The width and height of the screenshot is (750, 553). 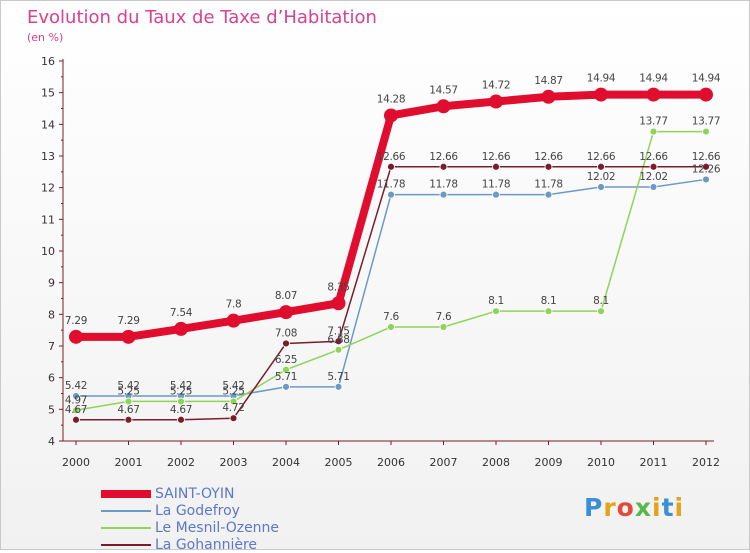 What do you see at coordinates (339, 462) in the screenshot?
I see `x-tick-label: 2005` at bounding box center [339, 462].